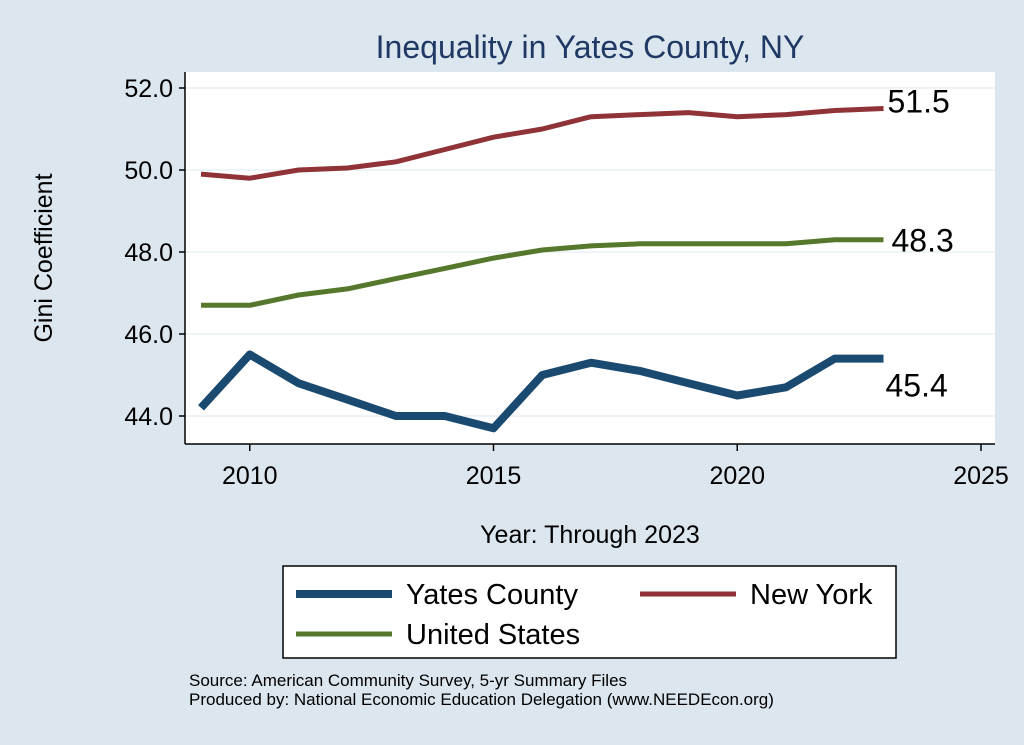  What do you see at coordinates (44, 257) in the screenshot?
I see `y-axis-title: Gini Coefficient` at bounding box center [44, 257].